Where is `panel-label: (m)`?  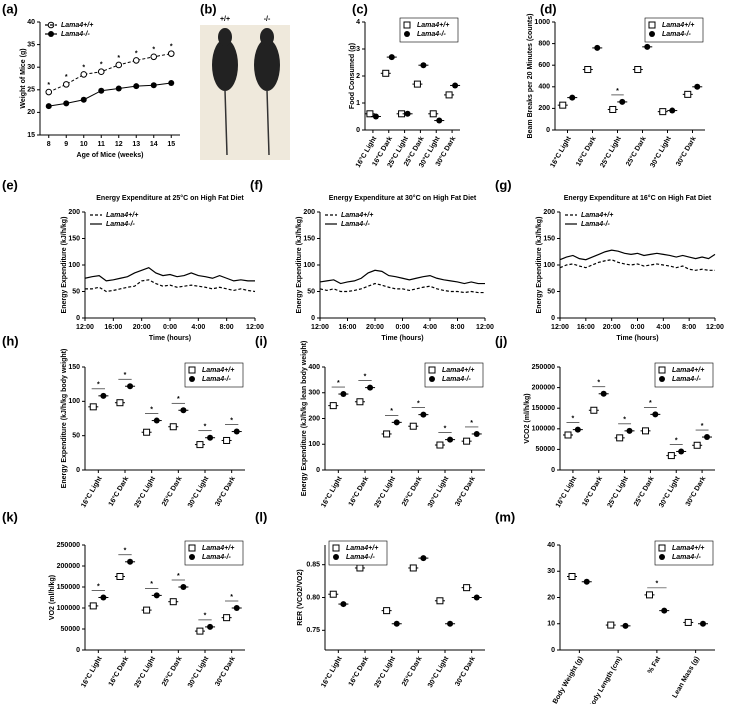
panel-label: (m) is located at coordinates (505, 516).